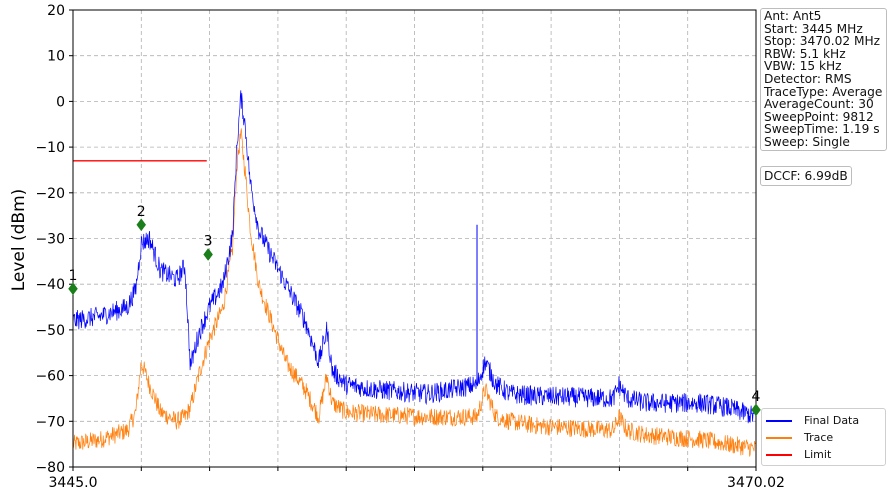 This screenshot has width=891, height=498. What do you see at coordinates (50, 148) in the screenshot?
I see `y-tick-label: −10` at bounding box center [50, 148].